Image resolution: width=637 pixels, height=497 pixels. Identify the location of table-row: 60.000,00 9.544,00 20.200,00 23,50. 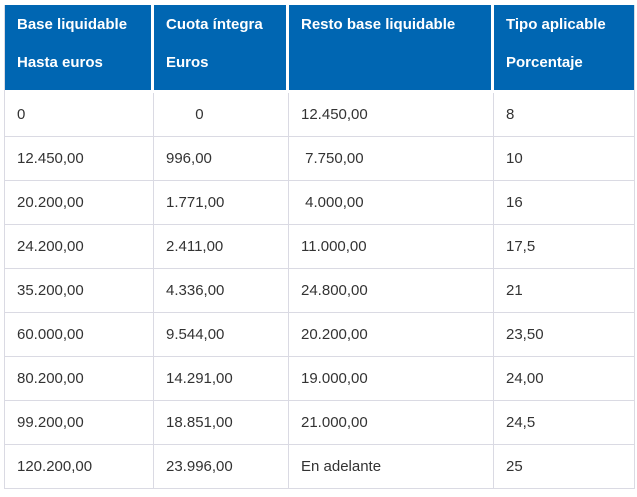
(319, 335).